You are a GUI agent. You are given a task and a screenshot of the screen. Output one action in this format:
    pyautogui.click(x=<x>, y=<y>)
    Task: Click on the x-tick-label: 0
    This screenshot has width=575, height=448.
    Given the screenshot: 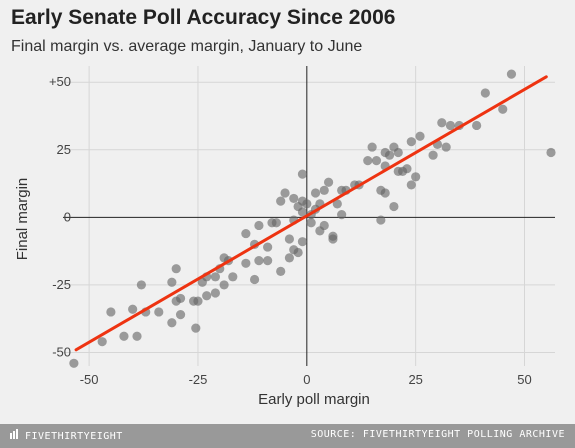 What is the action you would take?
    pyautogui.click(x=306, y=379)
    